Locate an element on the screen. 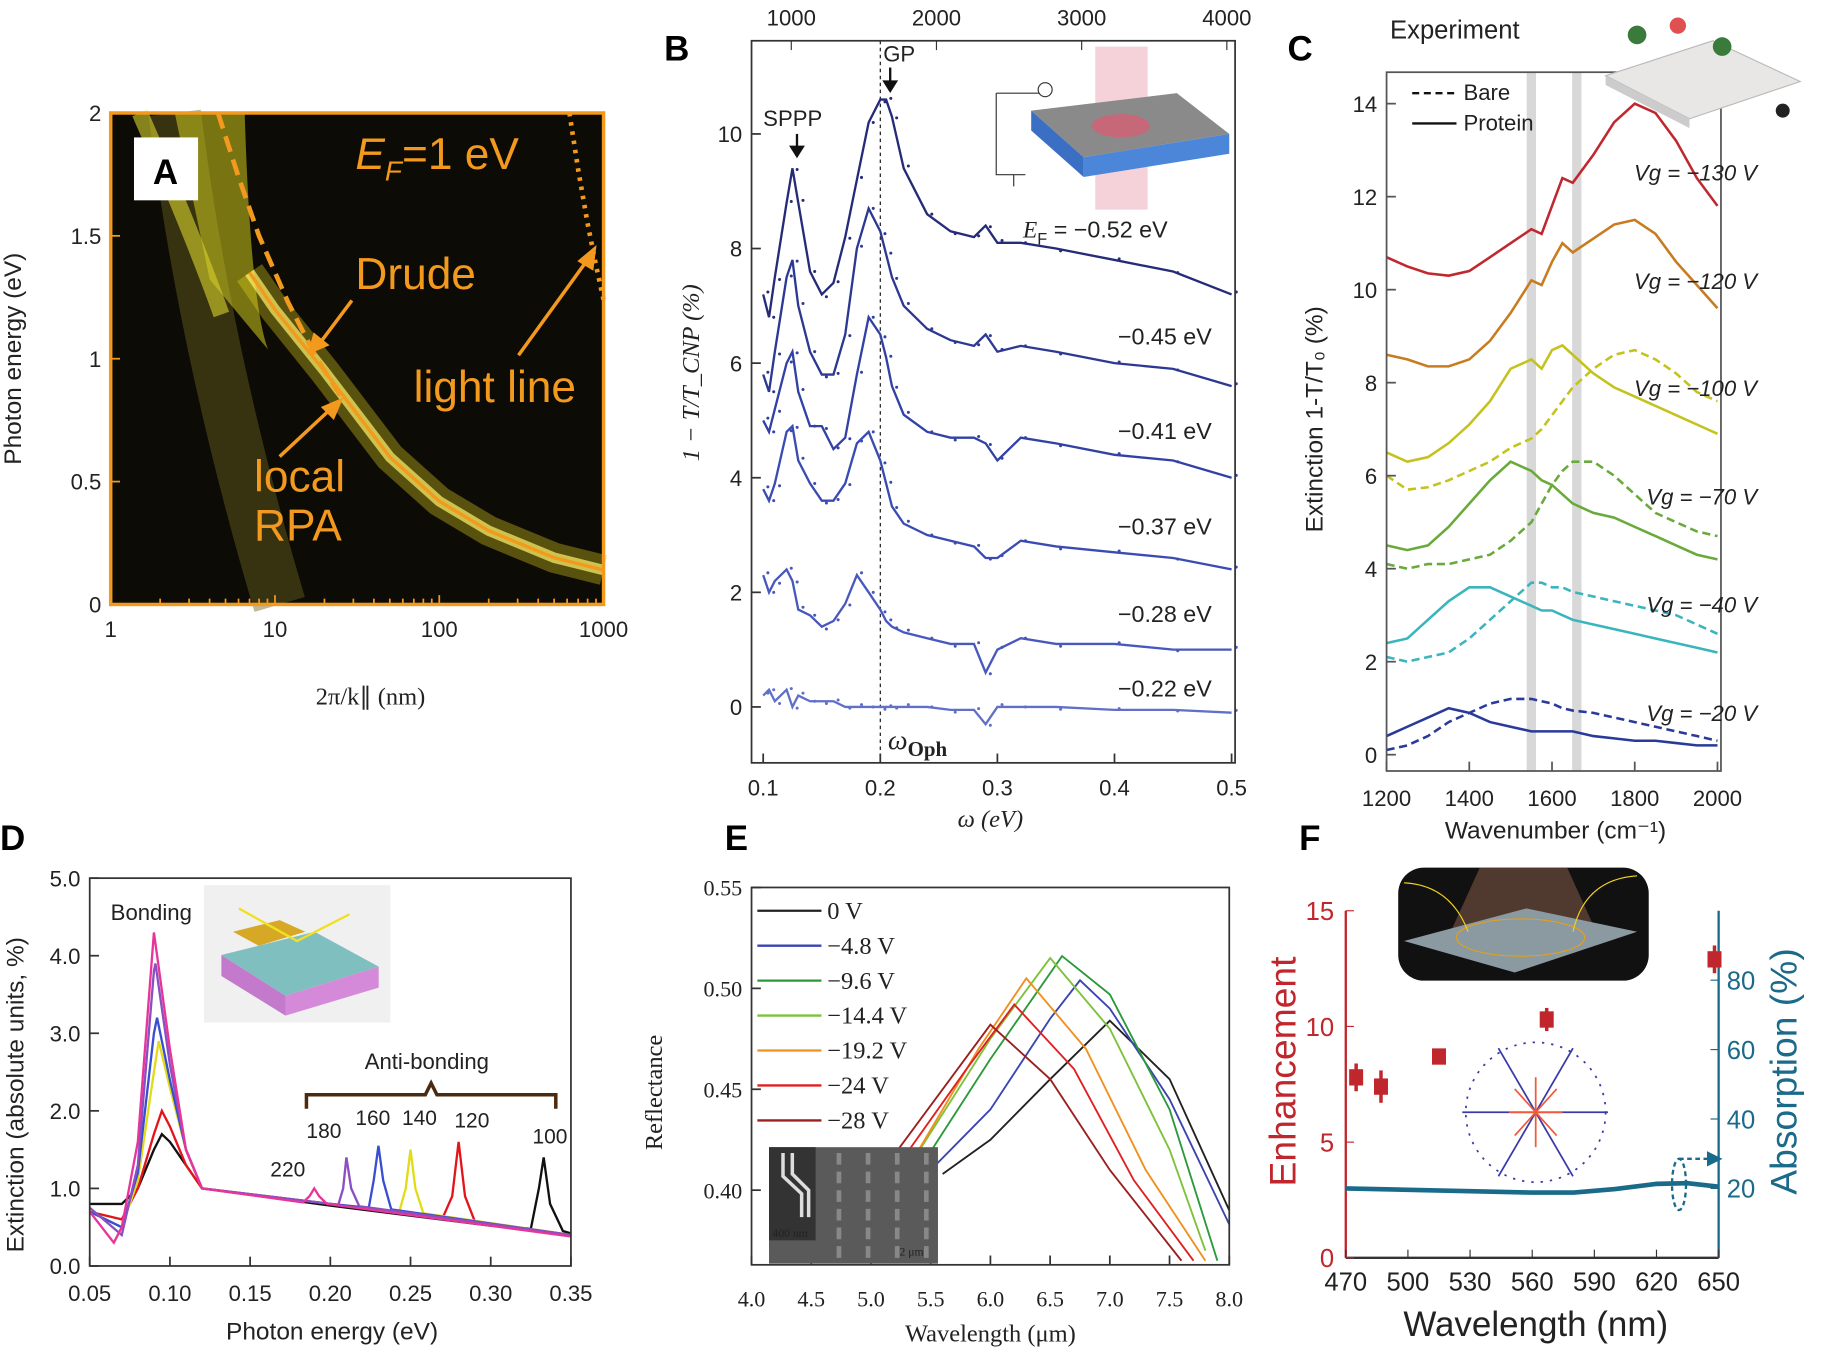  x-tick-label: 100 is located at coordinates (439, 629).